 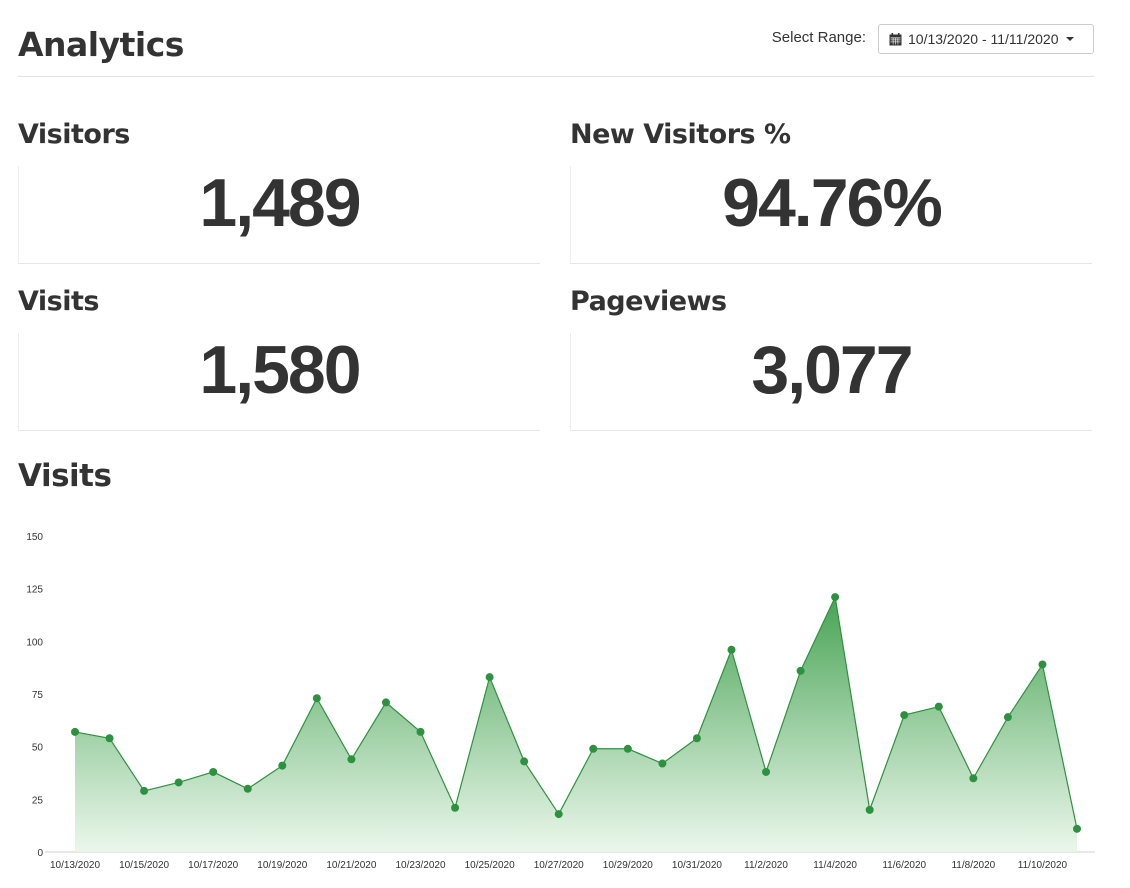 What do you see at coordinates (34, 537) in the screenshot?
I see `y-tick-label: 150` at bounding box center [34, 537].